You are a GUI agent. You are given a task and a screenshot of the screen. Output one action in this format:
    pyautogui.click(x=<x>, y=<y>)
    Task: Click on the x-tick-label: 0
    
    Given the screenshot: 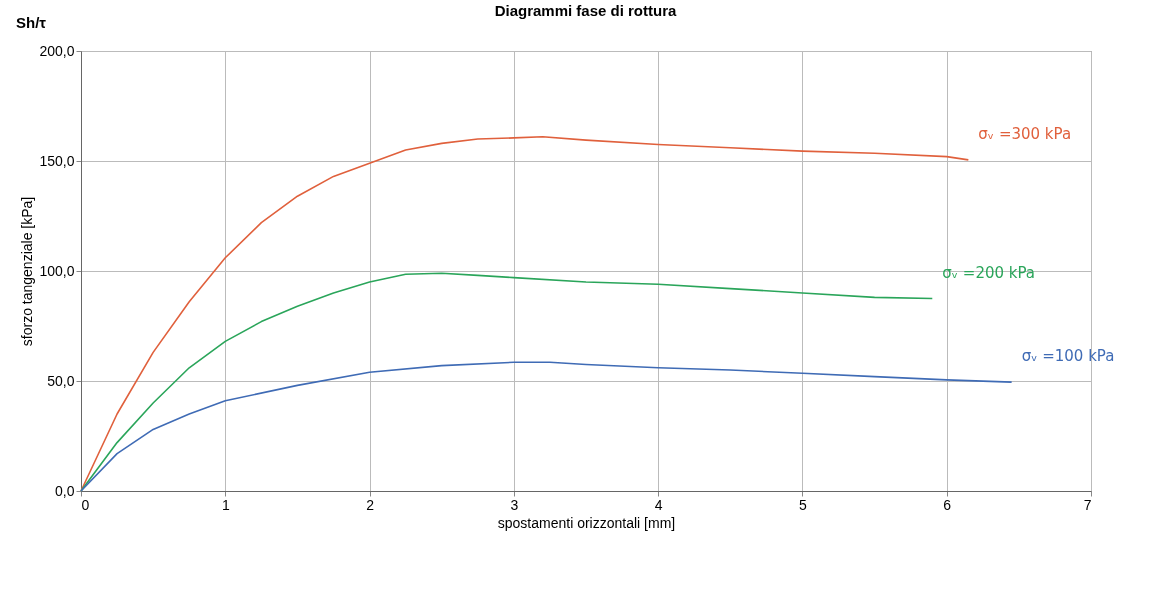 What is the action you would take?
    pyautogui.click(x=85, y=504)
    